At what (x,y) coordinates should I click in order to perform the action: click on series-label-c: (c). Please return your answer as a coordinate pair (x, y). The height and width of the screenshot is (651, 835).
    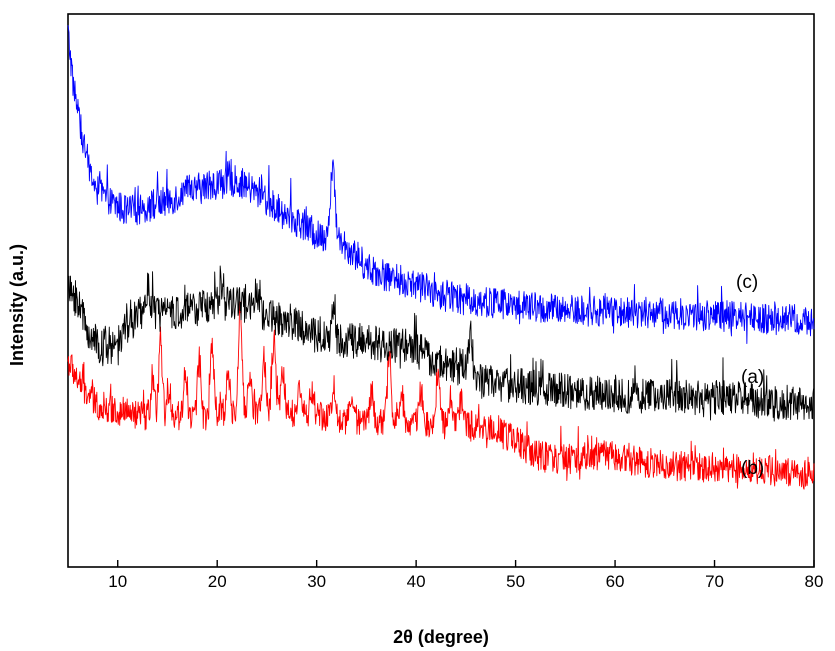
    Looking at the image, I should click on (747, 282).